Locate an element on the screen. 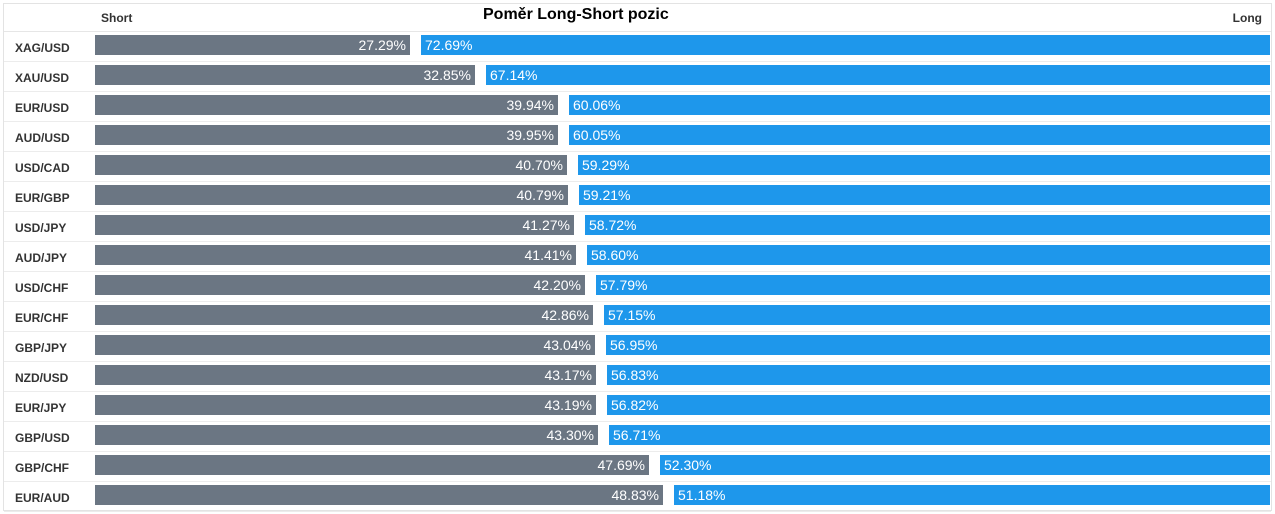 The height and width of the screenshot is (514, 1275). instrument-symbol: EUR/GBP is located at coordinates (42, 198).